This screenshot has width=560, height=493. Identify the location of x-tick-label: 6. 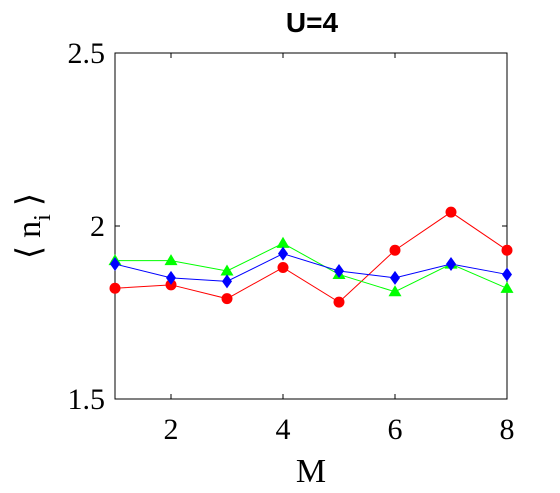
(395, 429).